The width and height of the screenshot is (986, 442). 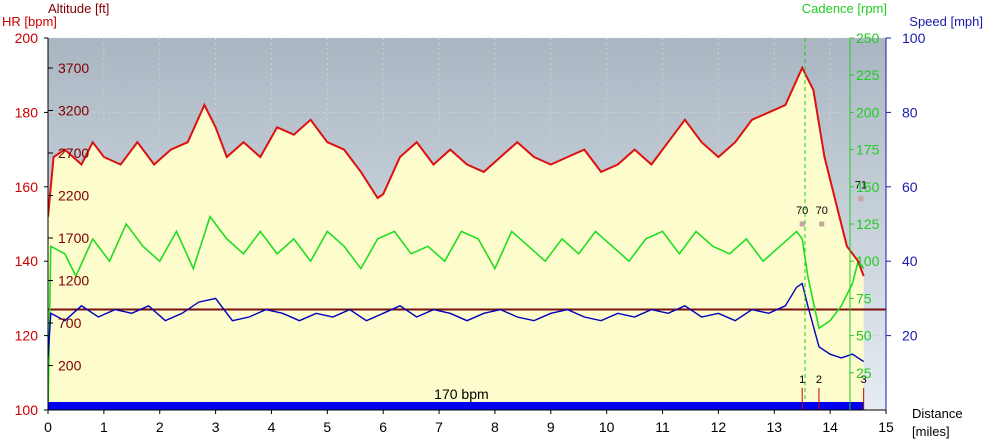 I want to click on cadence-axis-title: Cadence [rpm], so click(x=844, y=8).